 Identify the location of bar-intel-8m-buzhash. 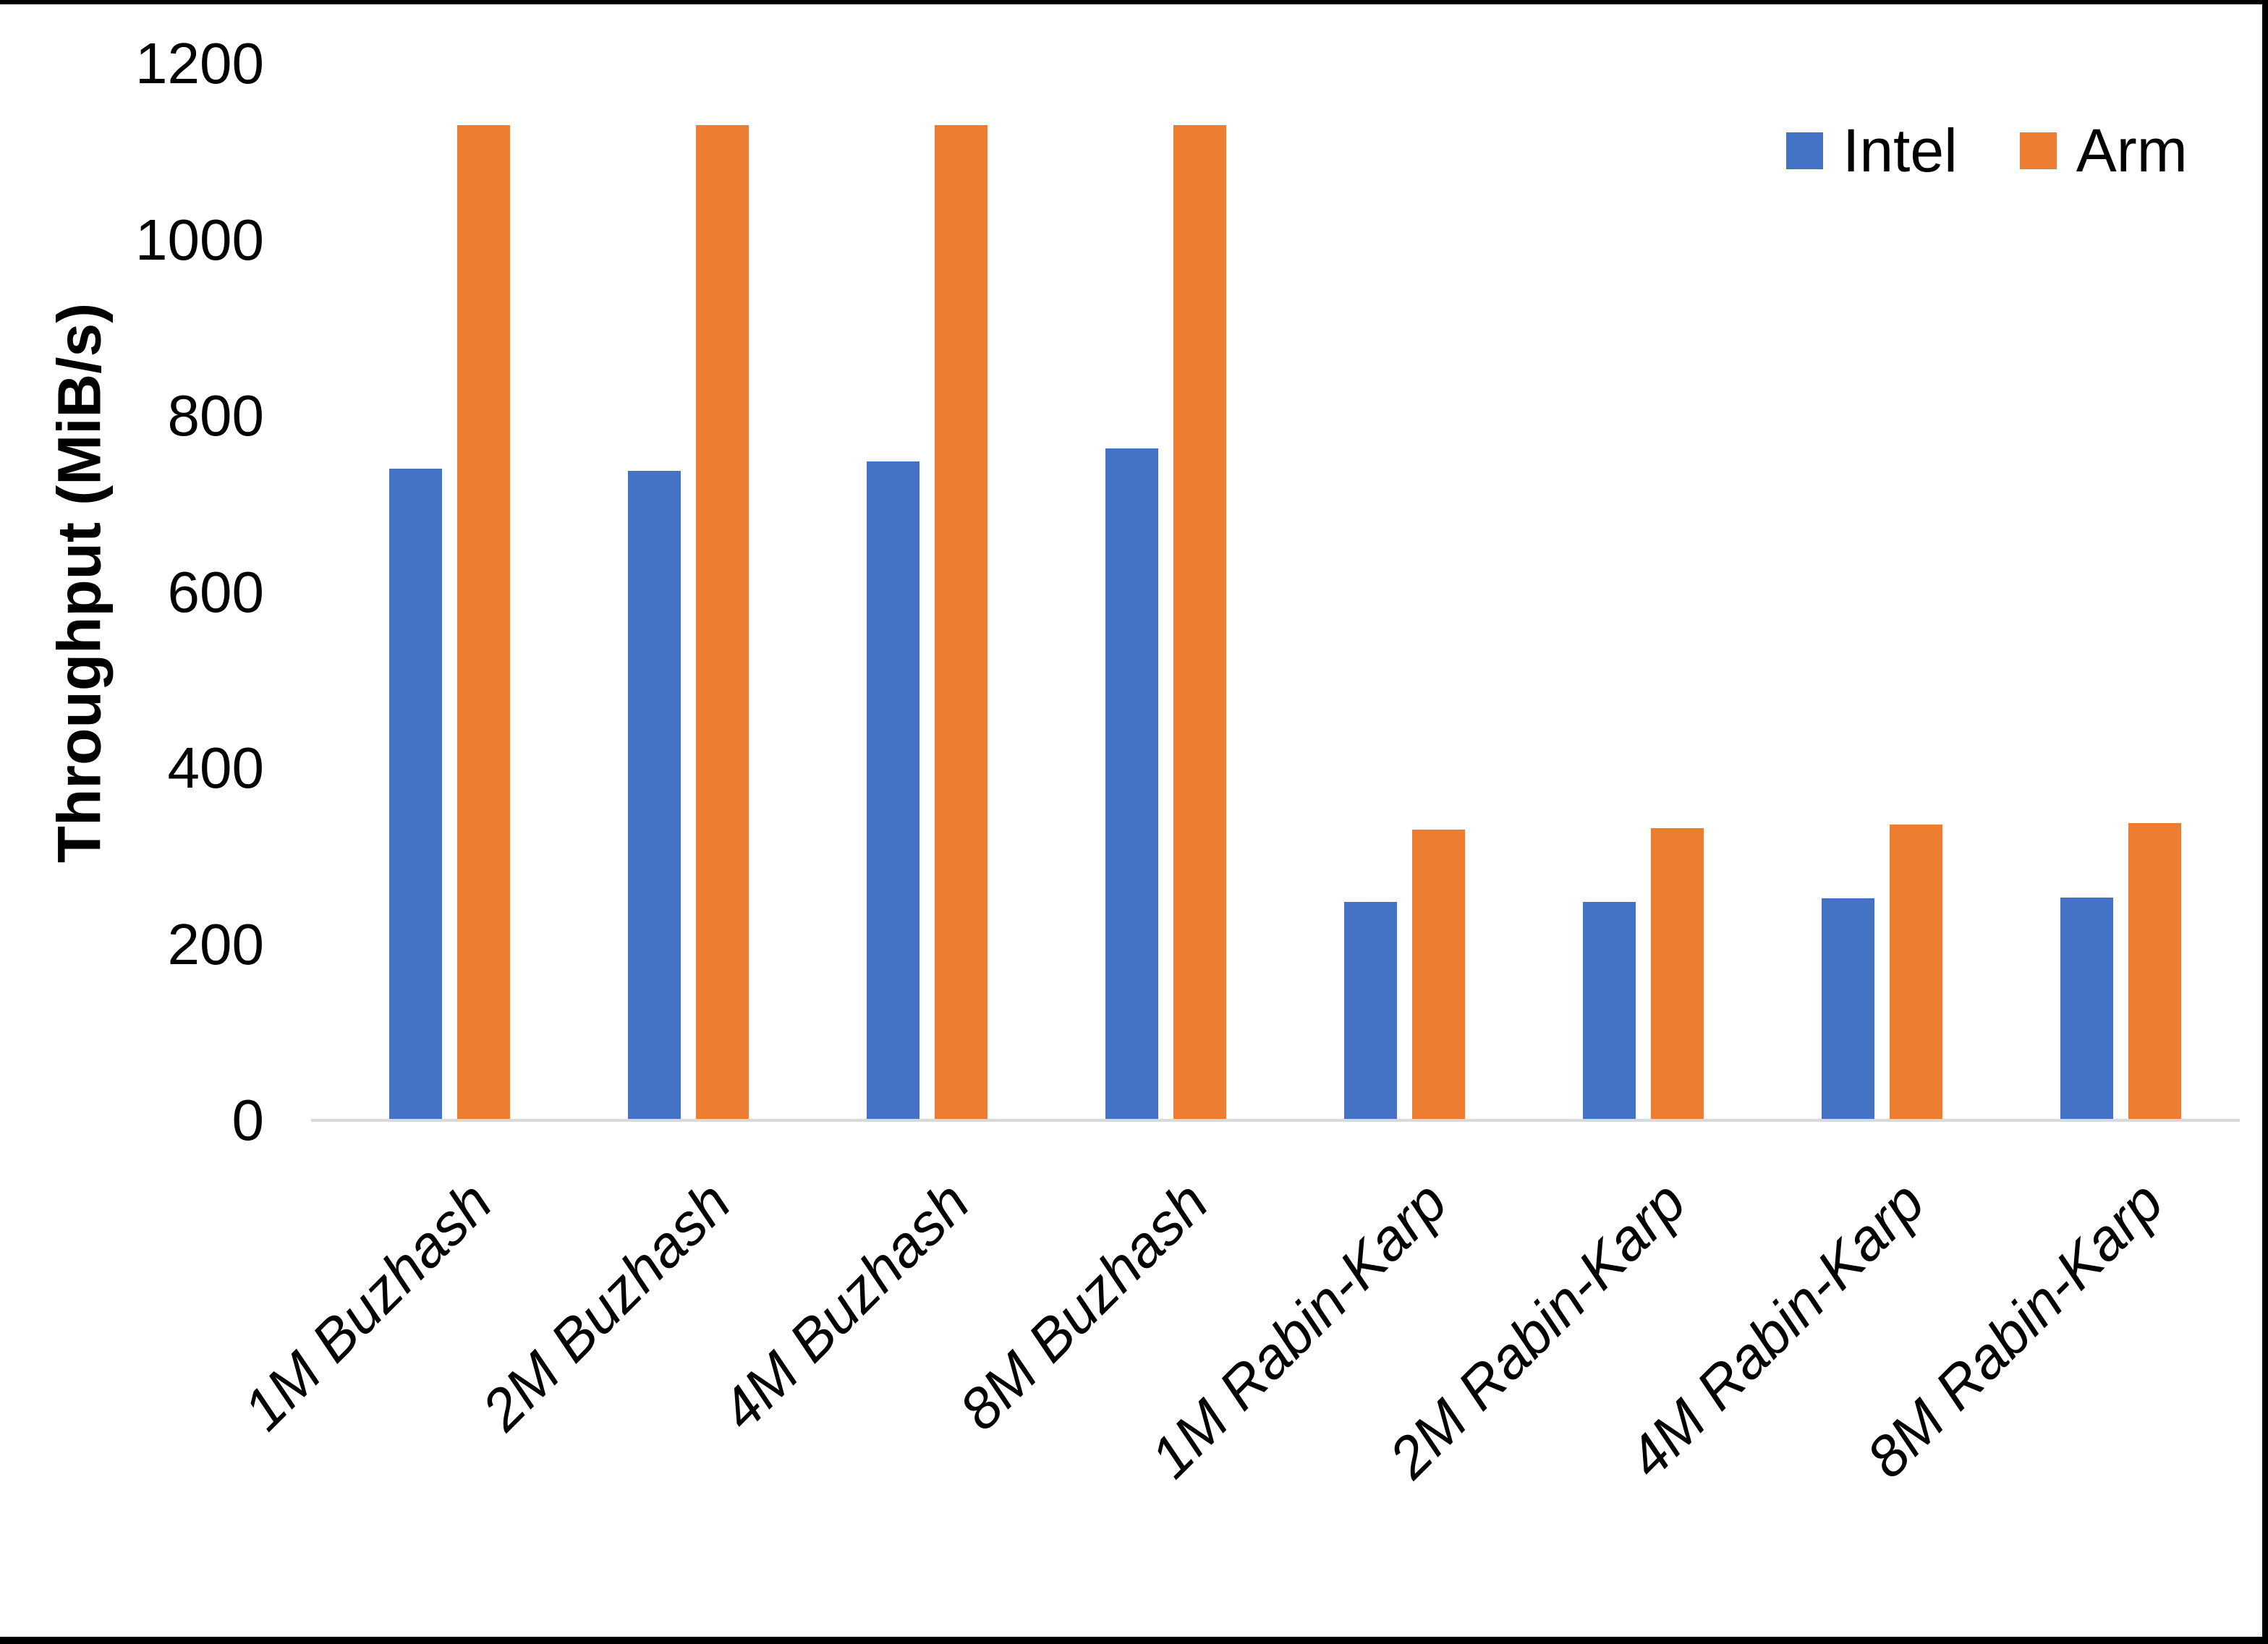
(1131, 784).